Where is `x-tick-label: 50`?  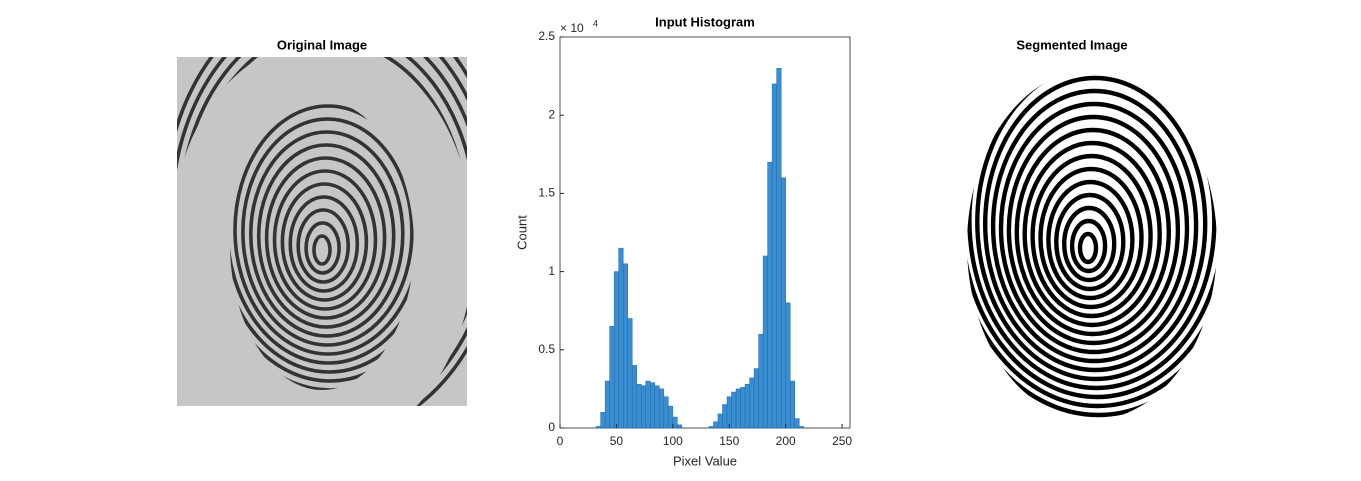 x-tick-label: 50 is located at coordinates (617, 441).